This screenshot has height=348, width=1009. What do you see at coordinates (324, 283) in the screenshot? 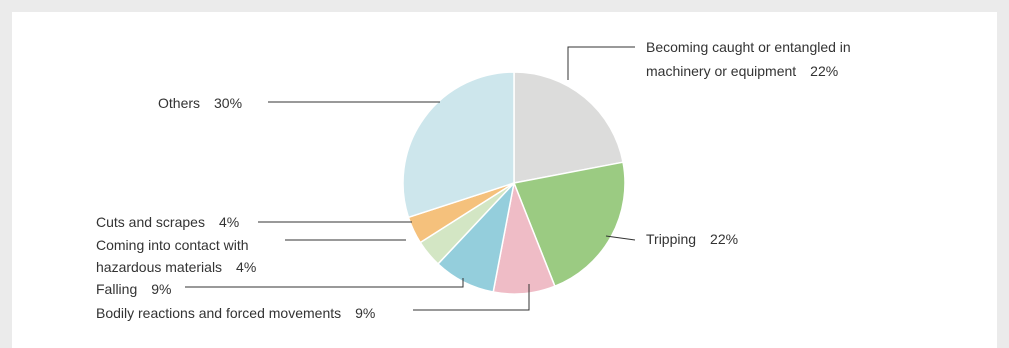
I see `leader-line-falling` at bounding box center [324, 283].